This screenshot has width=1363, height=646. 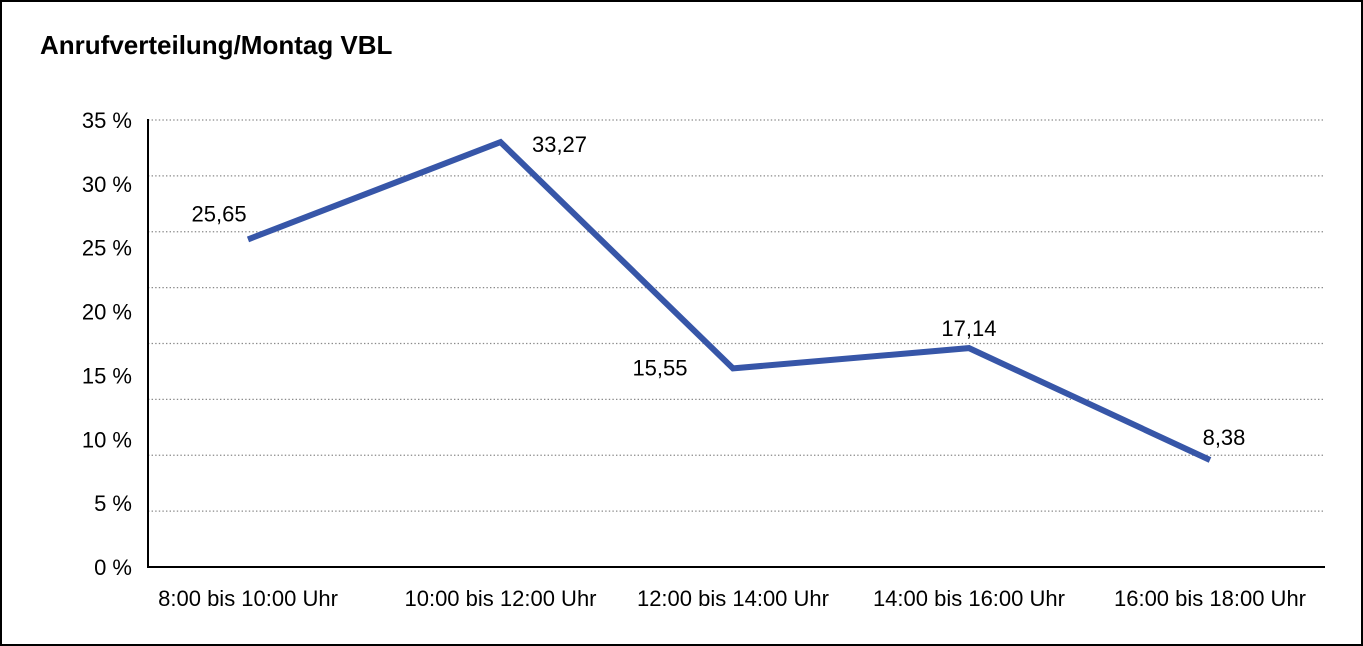 What do you see at coordinates (107, 184) in the screenshot?
I see `y-tick-label: 30 %` at bounding box center [107, 184].